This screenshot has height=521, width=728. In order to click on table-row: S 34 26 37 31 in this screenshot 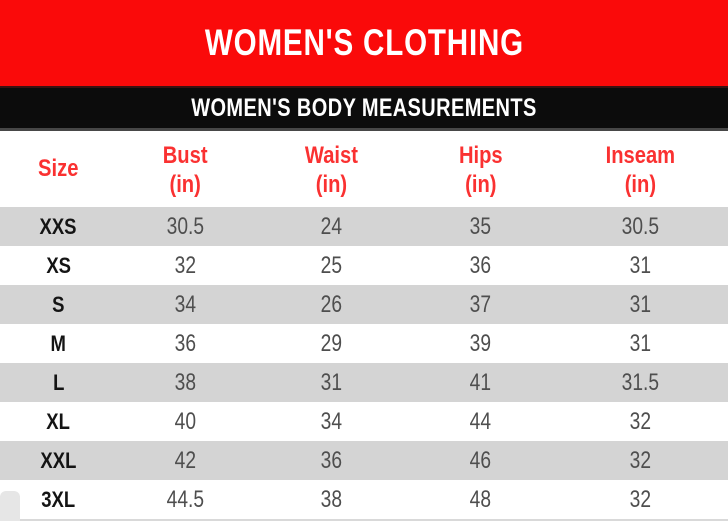, I will do `click(364, 304)`.